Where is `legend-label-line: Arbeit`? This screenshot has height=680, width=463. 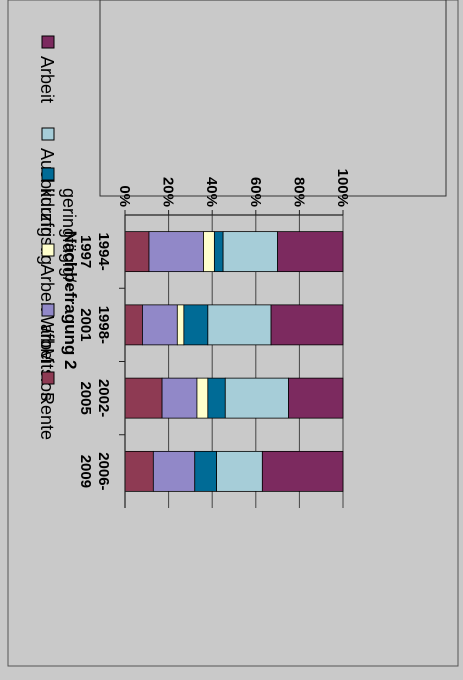
legend-label-line: Arbeit is located at coordinates (47, 79).